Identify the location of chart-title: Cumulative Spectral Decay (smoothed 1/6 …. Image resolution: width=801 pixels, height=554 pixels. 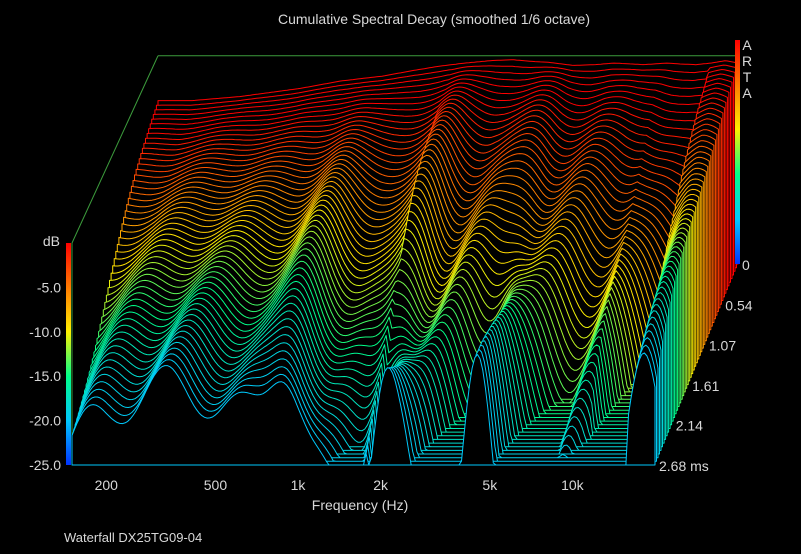
(434, 19).